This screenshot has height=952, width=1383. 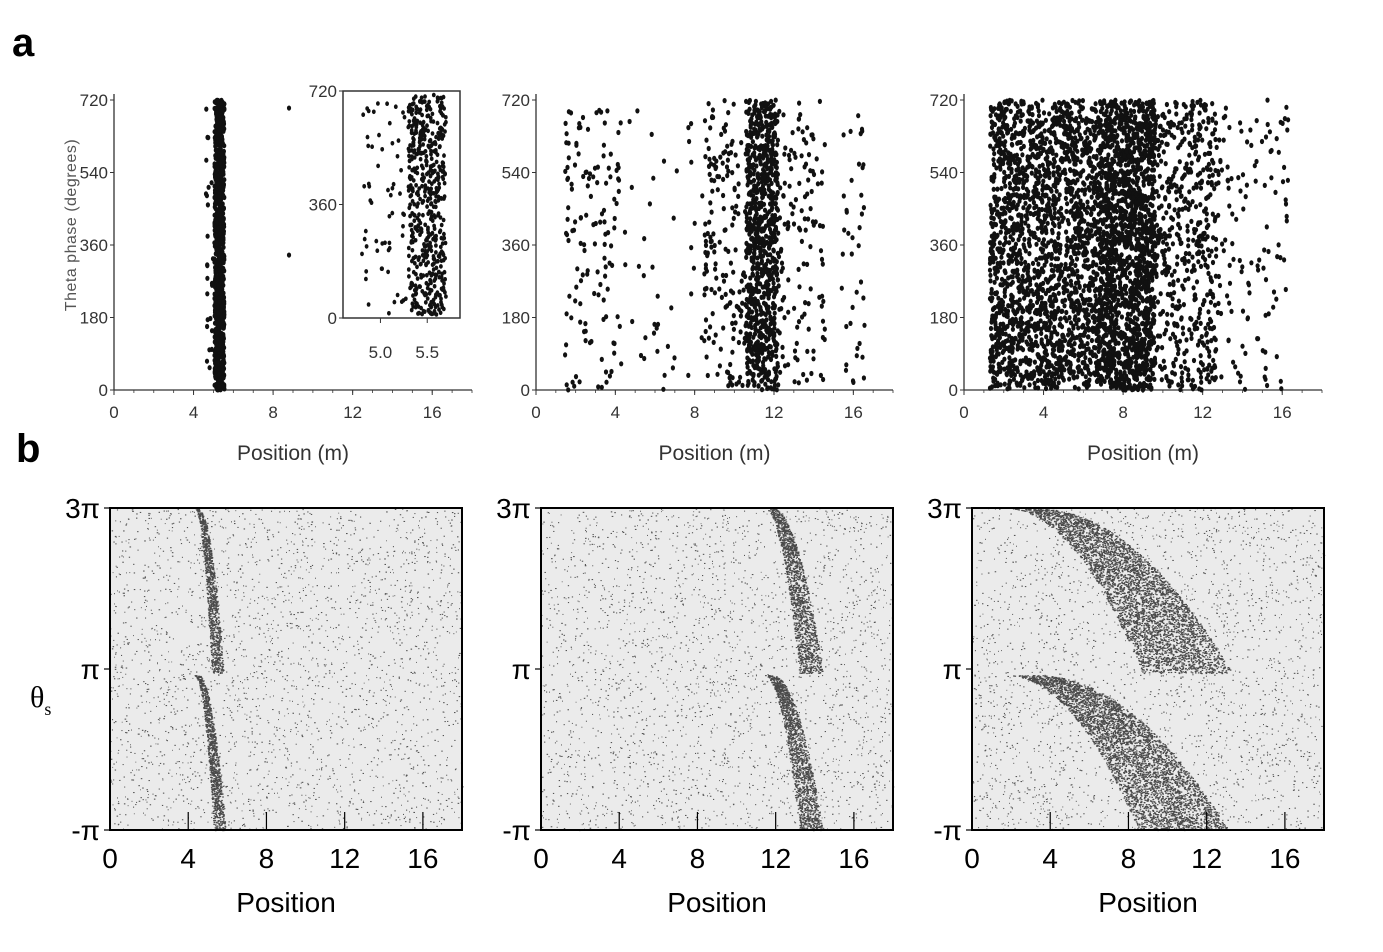 What do you see at coordinates (193, 412) in the screenshot?
I see `x-tick-label: 4` at bounding box center [193, 412].